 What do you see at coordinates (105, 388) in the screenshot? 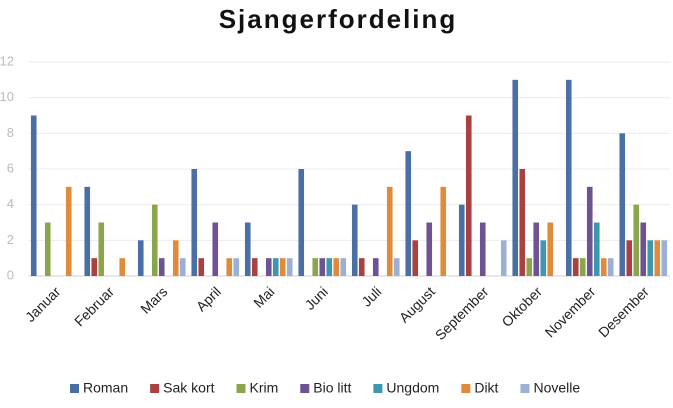
I see `legend-label: Roman` at bounding box center [105, 388].